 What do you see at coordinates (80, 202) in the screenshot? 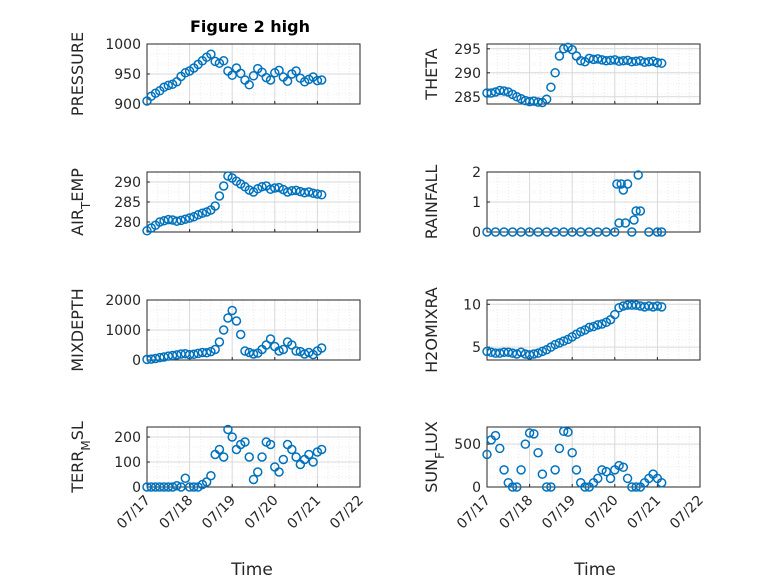
I see `y-axis-label: AIRTEMP` at bounding box center [80, 202].